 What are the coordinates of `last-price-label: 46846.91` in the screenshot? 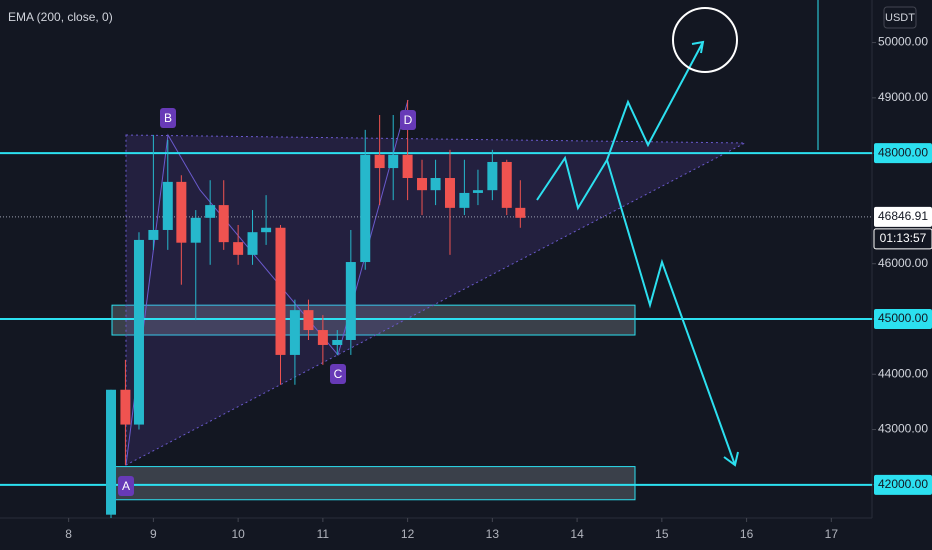 It's located at (903, 216).